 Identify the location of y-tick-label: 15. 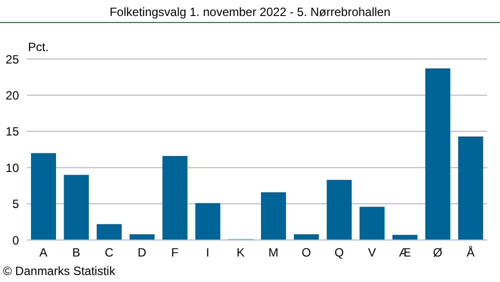
(13, 131).